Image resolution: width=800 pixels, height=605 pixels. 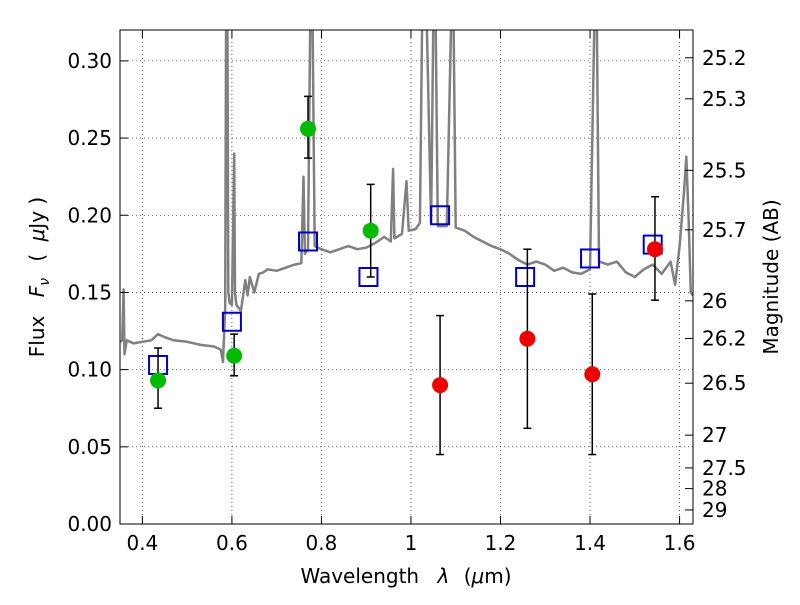 I want to click on x-tick-label: 0.8, so click(x=322, y=543).